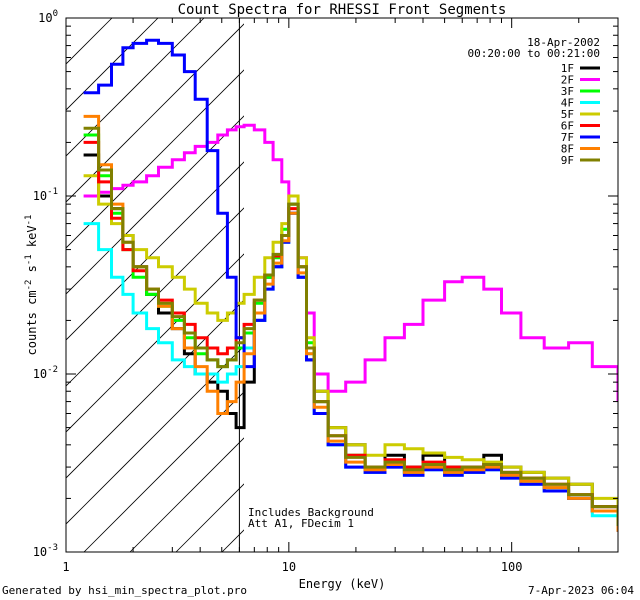  Describe the element at coordinates (563, 42) in the screenshot. I see `observation-date: 18-Apr-2002` at that location.